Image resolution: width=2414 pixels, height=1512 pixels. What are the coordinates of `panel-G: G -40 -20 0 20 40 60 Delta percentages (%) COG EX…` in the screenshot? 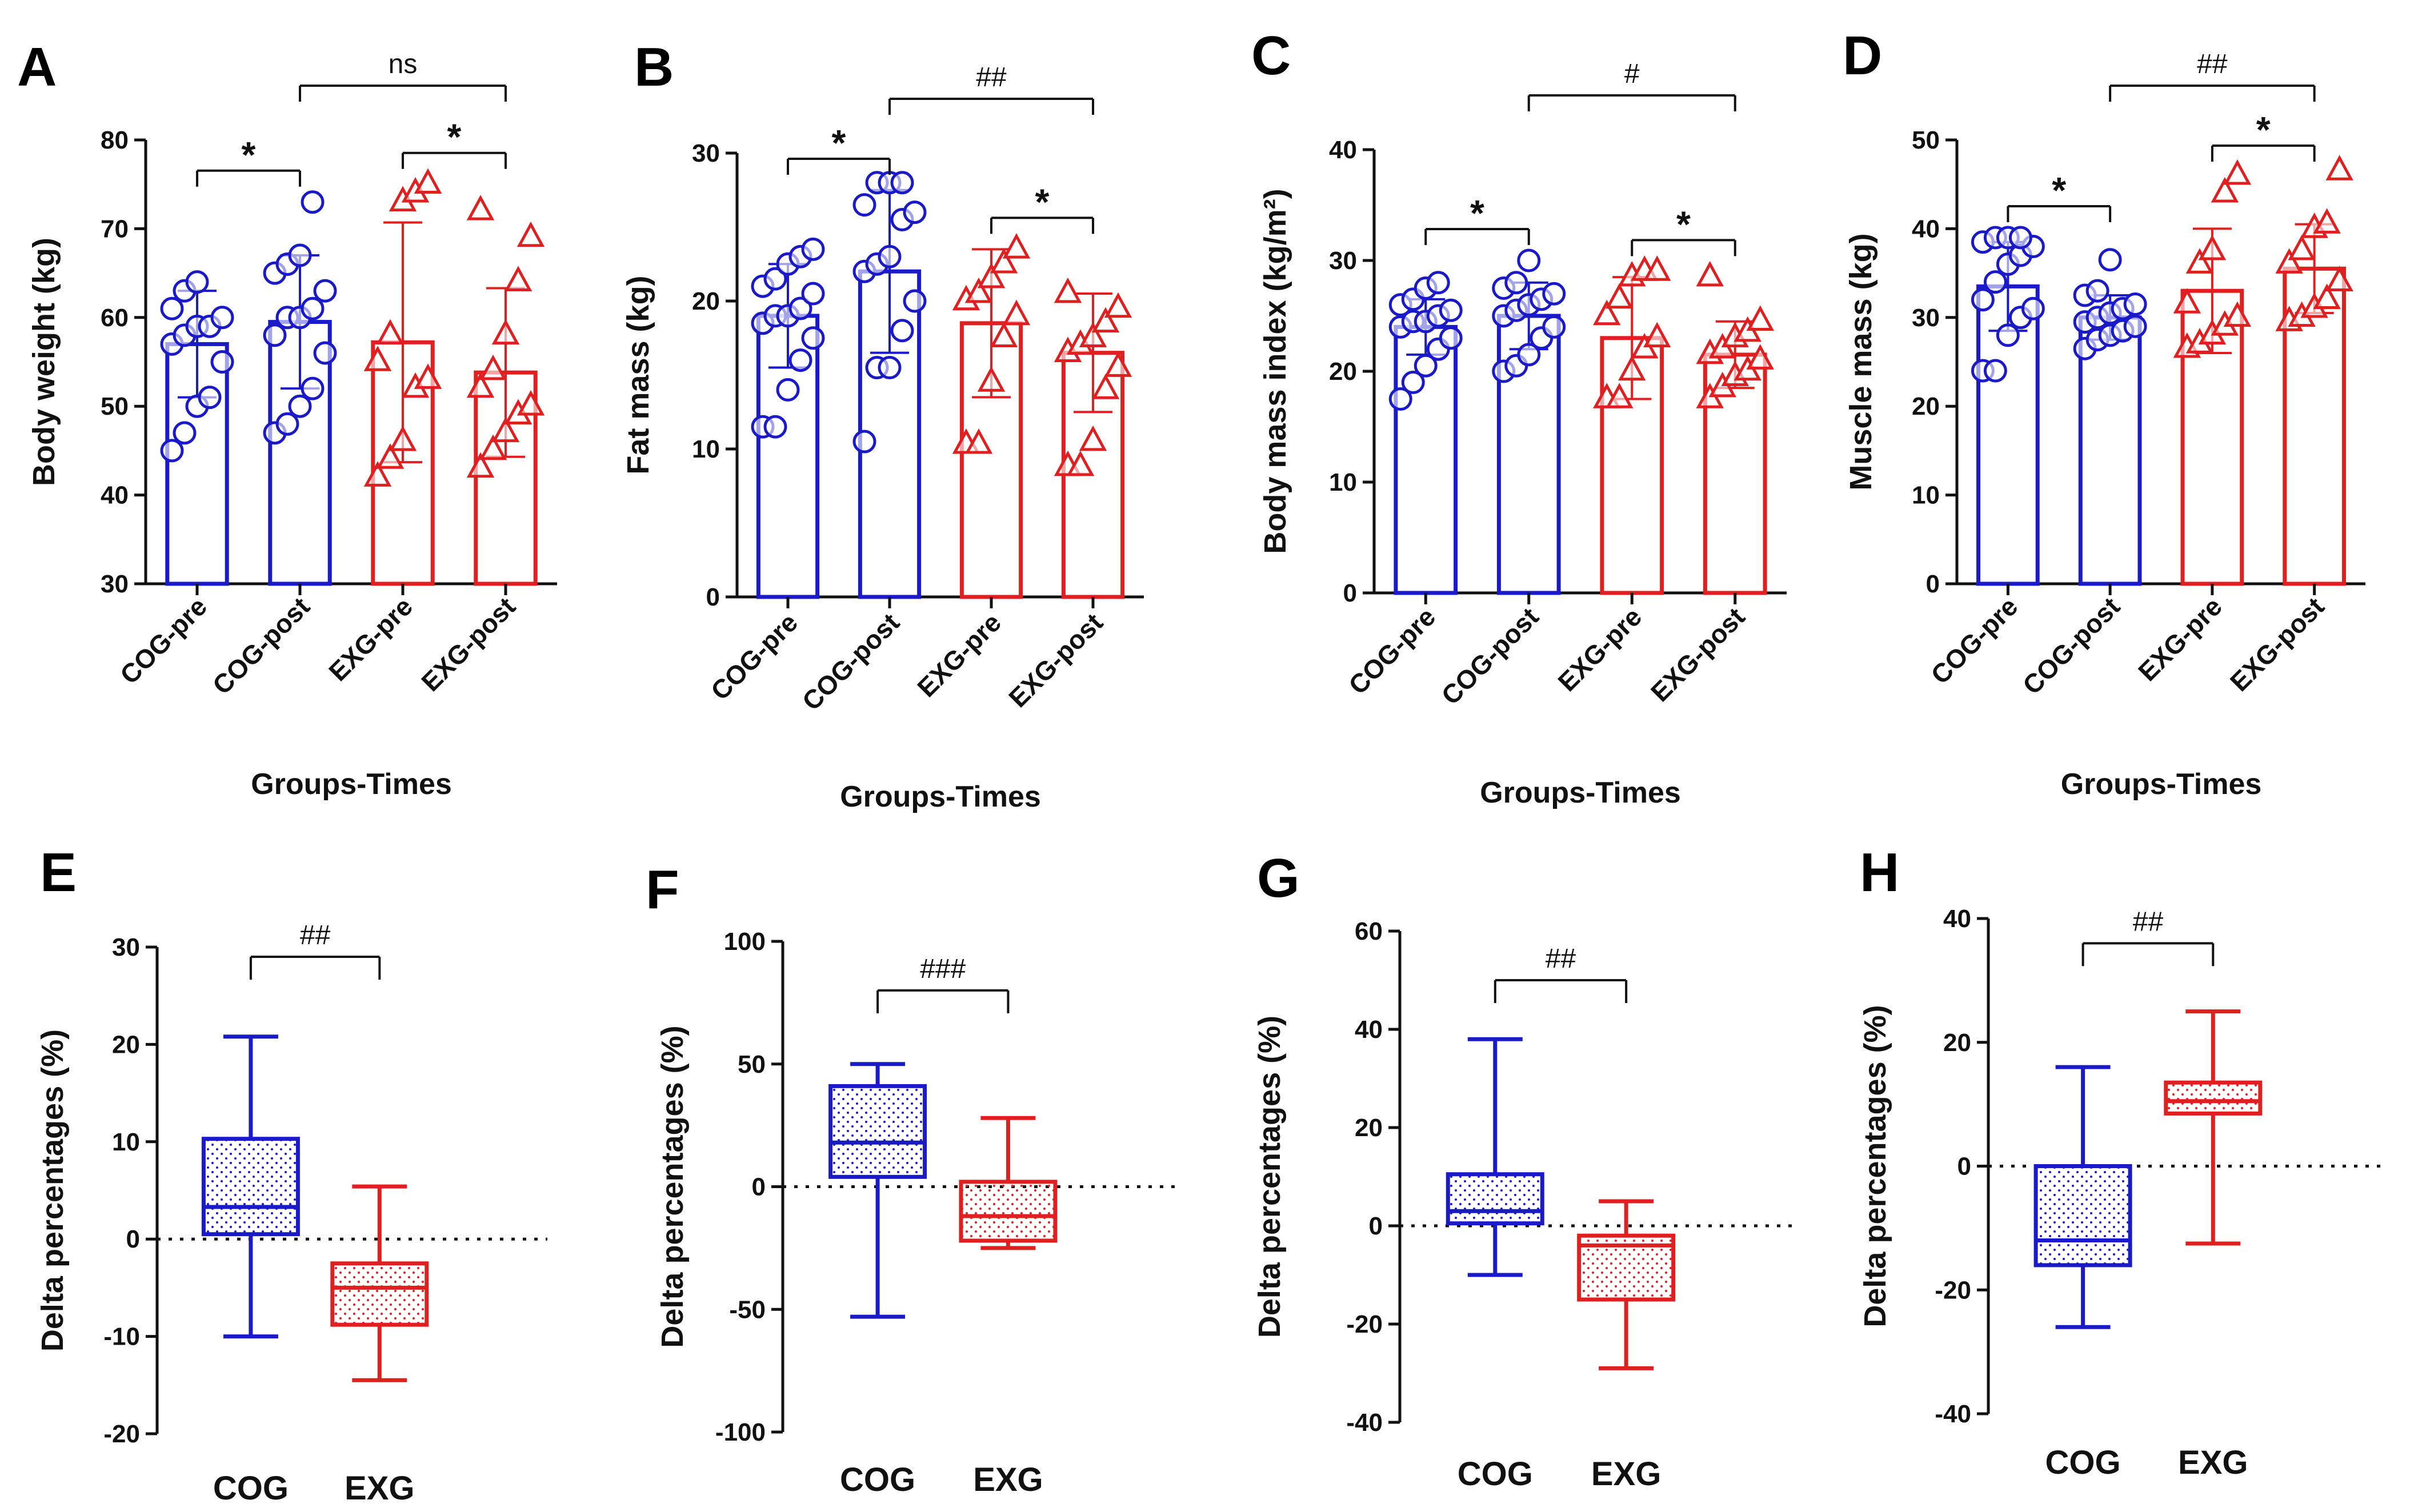 It's located at (1524, 1171).